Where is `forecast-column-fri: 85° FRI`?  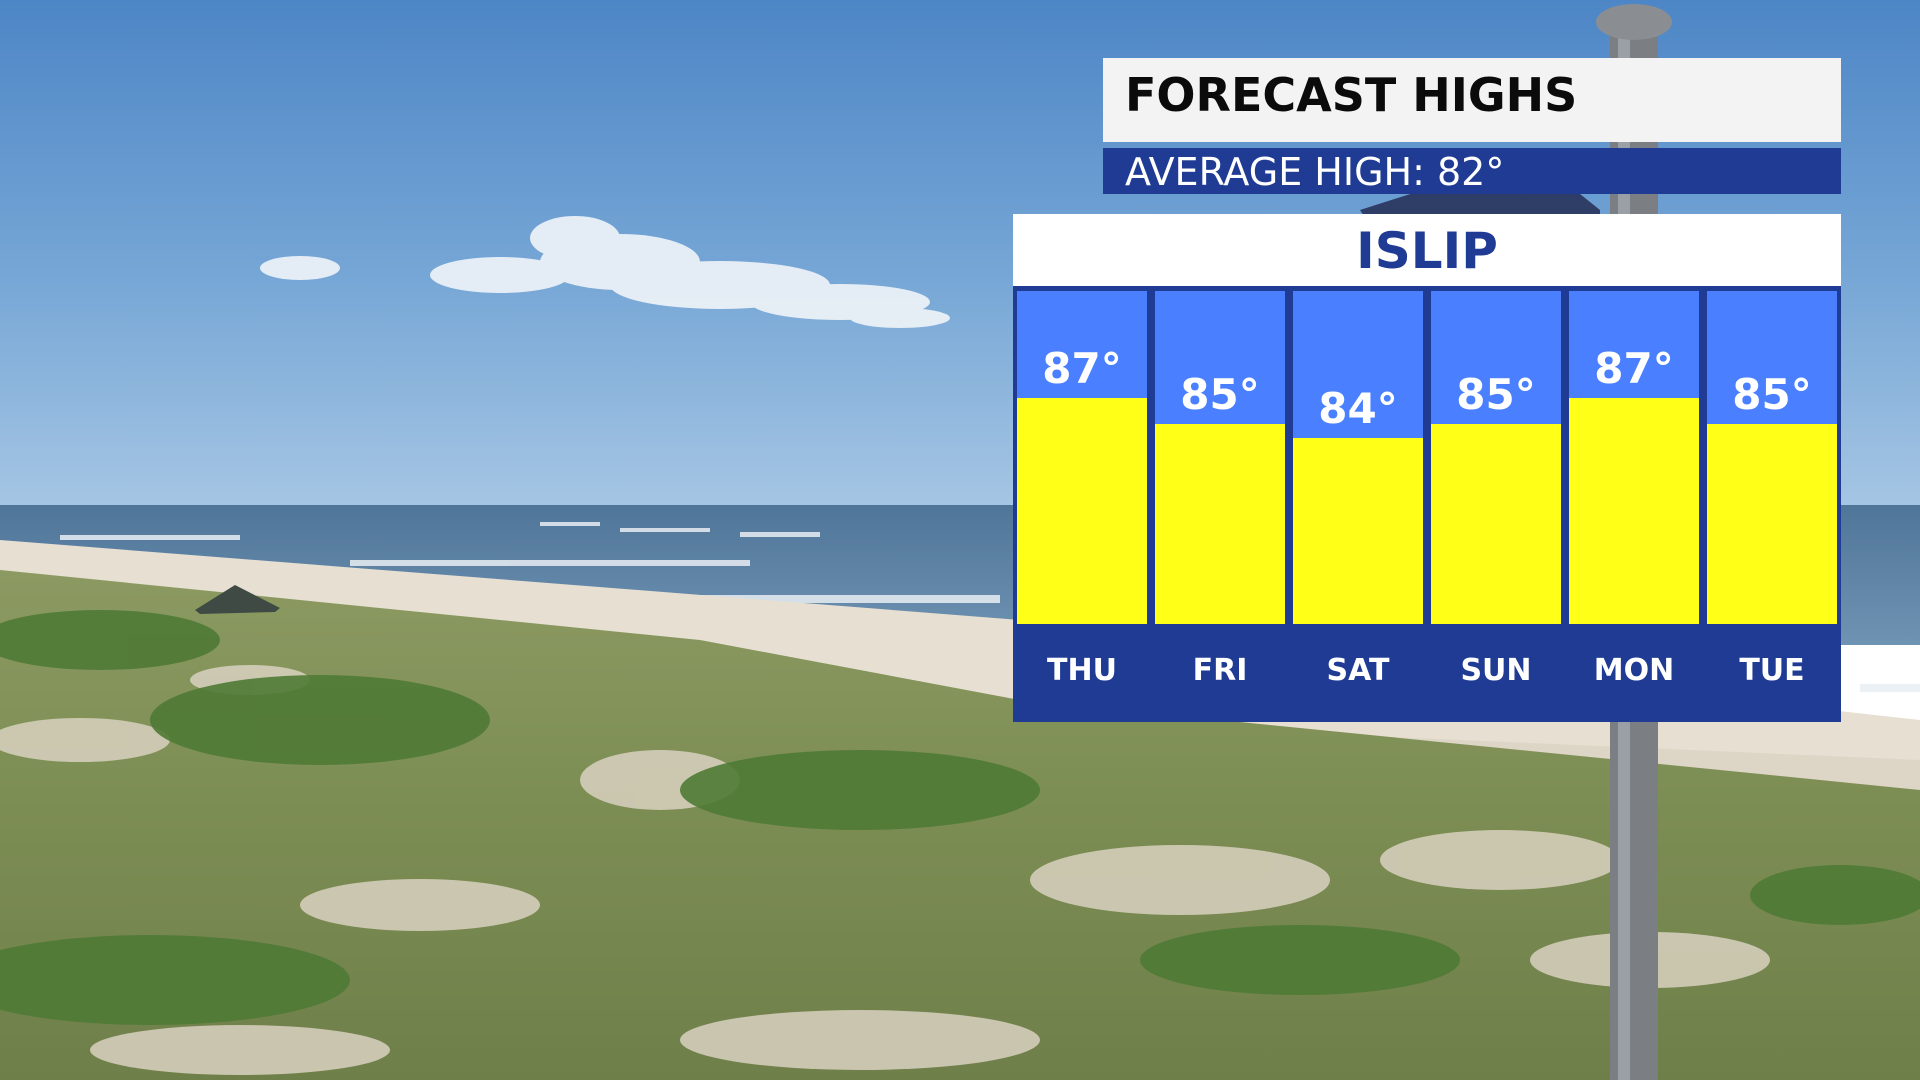
forecast-column-fri: 85° FRI is located at coordinates (1220, 504).